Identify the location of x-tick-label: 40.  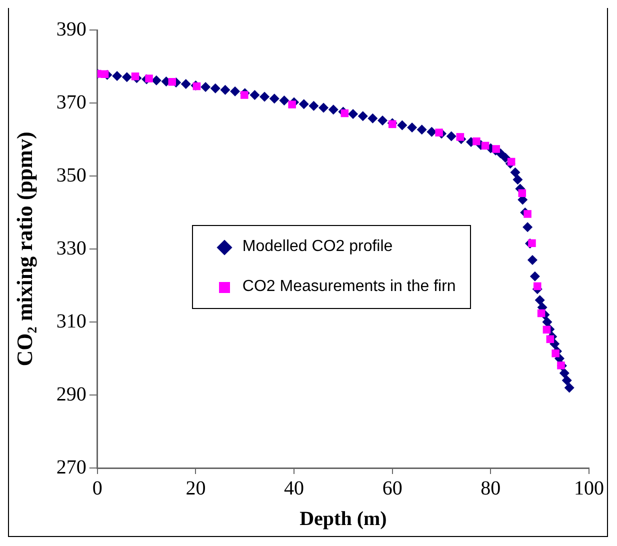
(294, 488).